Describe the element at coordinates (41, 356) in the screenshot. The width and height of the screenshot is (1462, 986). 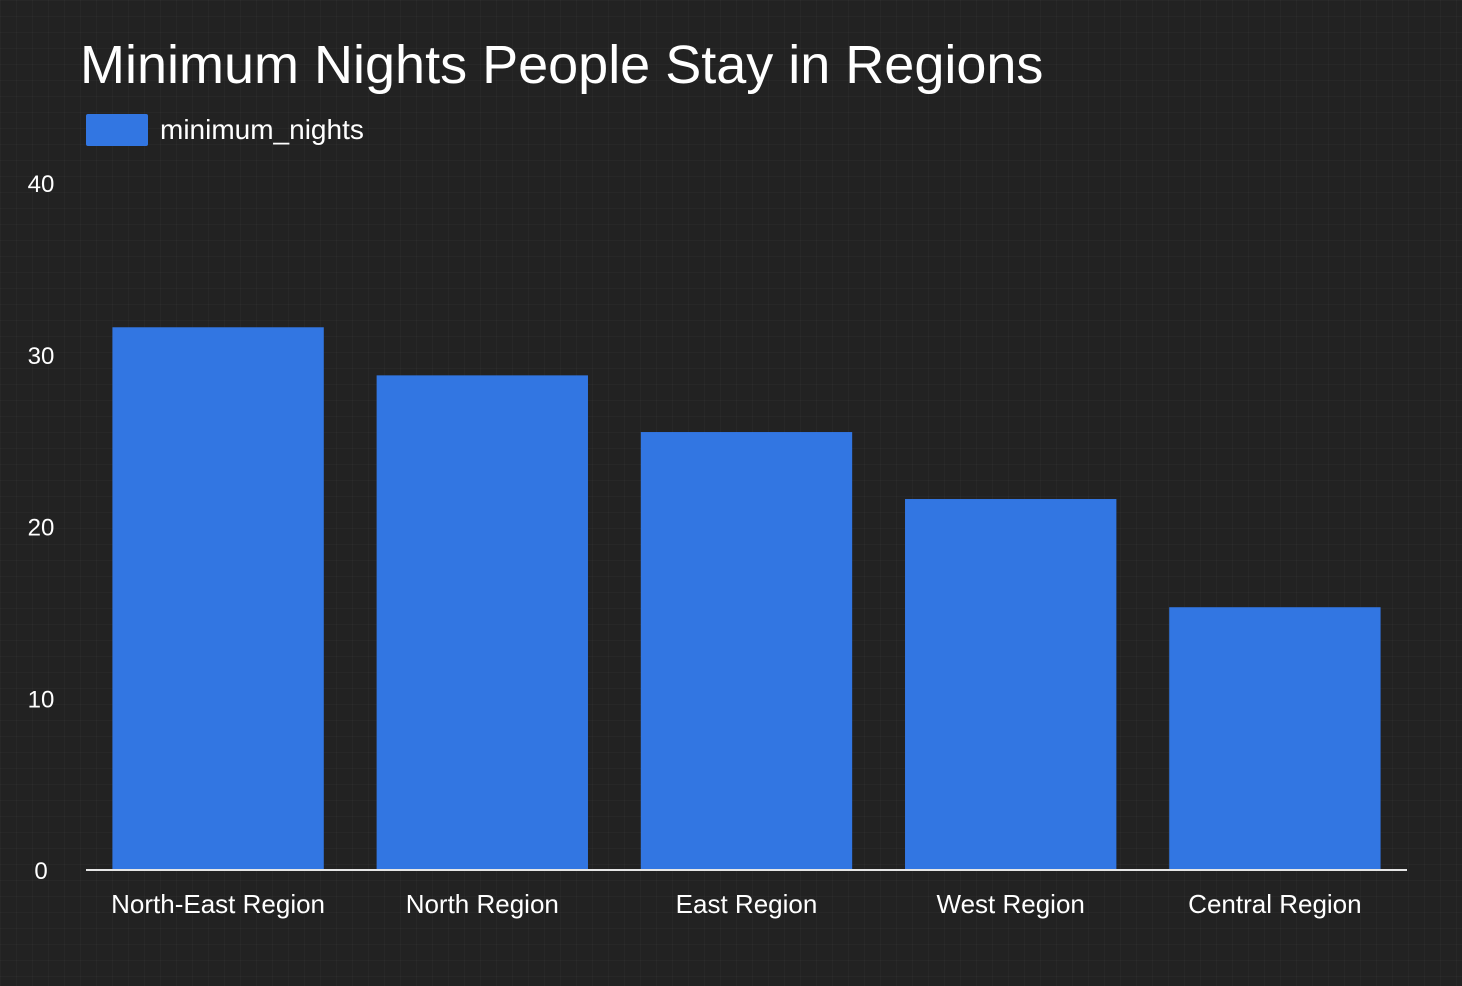
I see `y-tick-label: 30` at that location.